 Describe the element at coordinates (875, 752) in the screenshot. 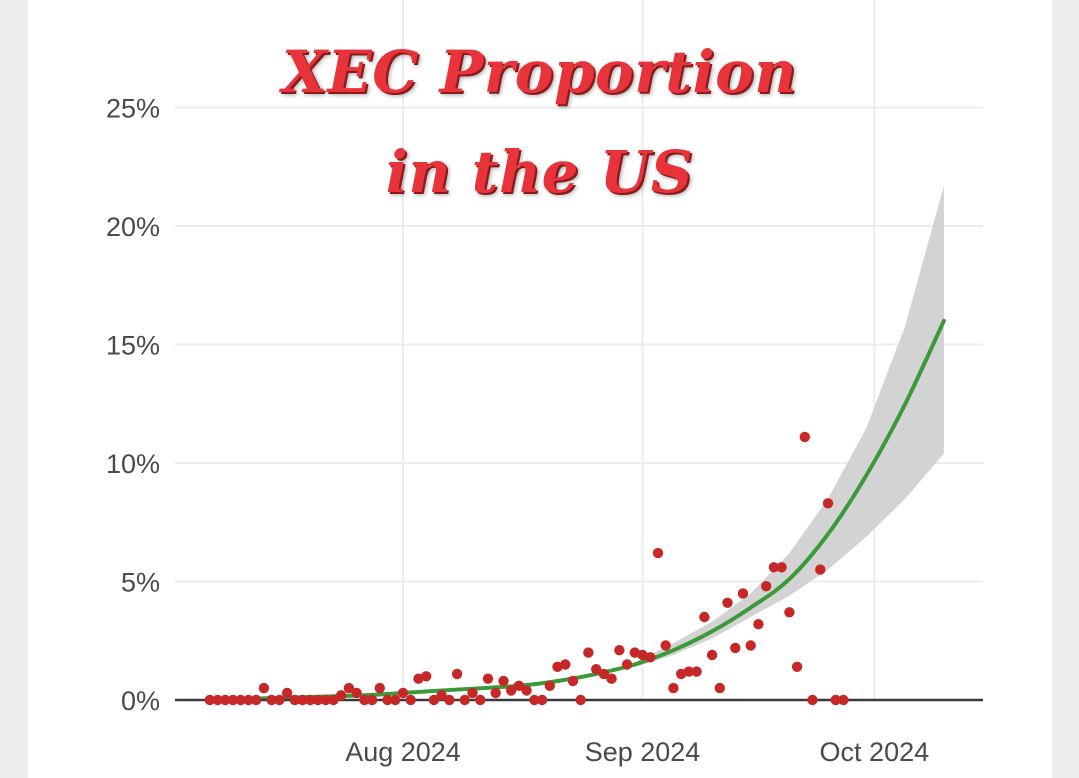

I see `x-tick-label: Oct 2024` at that location.